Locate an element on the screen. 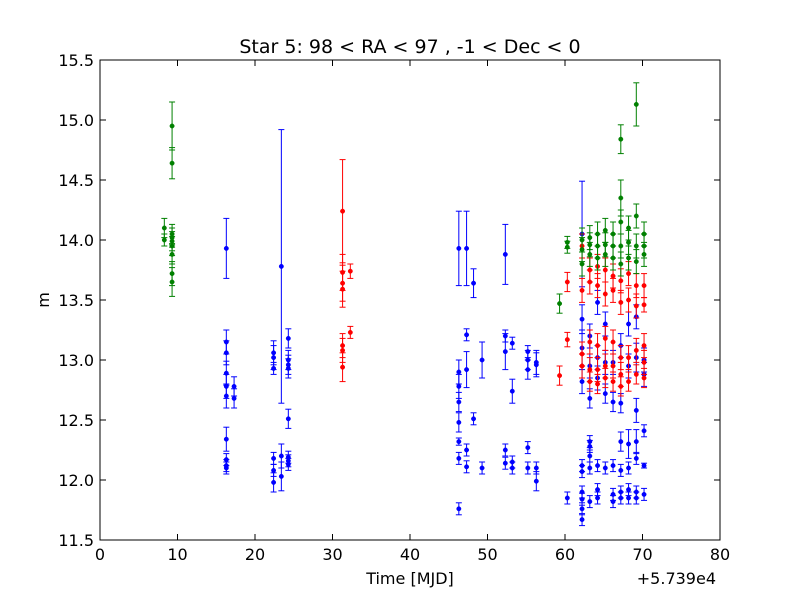  chart-title: Star 5: 98 < RA < 97 , -1 < Dec < 0 is located at coordinates (409, 47).